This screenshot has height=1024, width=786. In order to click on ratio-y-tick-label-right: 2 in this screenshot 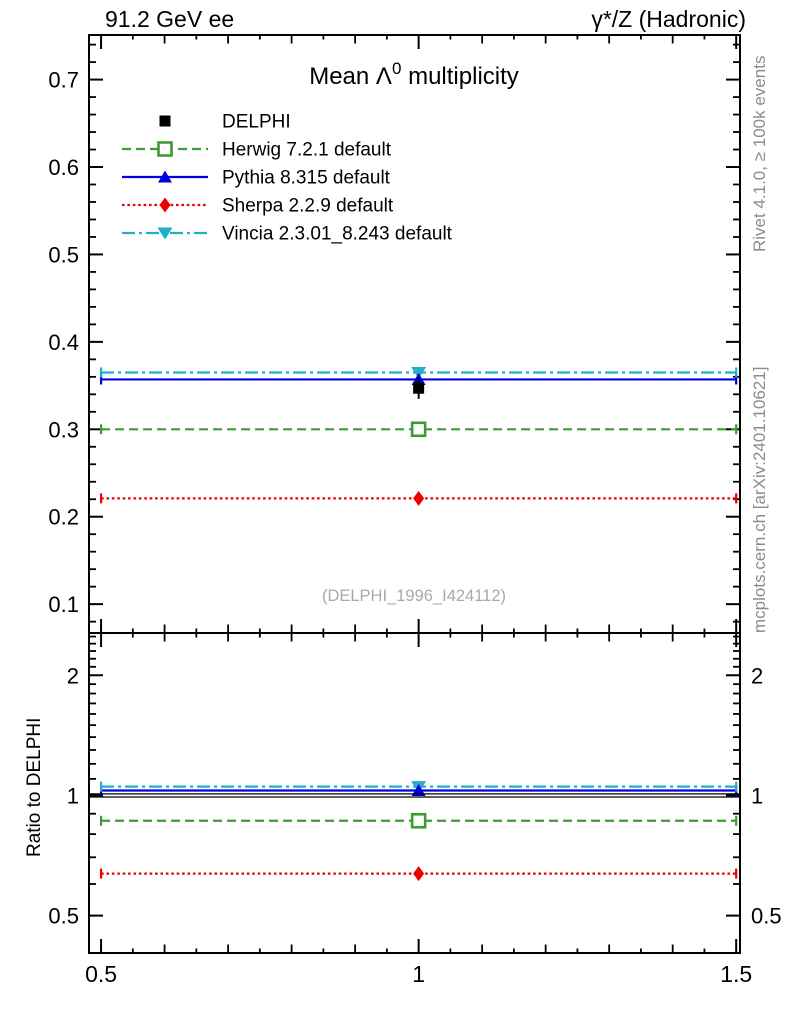, I will do `click(757, 675)`.